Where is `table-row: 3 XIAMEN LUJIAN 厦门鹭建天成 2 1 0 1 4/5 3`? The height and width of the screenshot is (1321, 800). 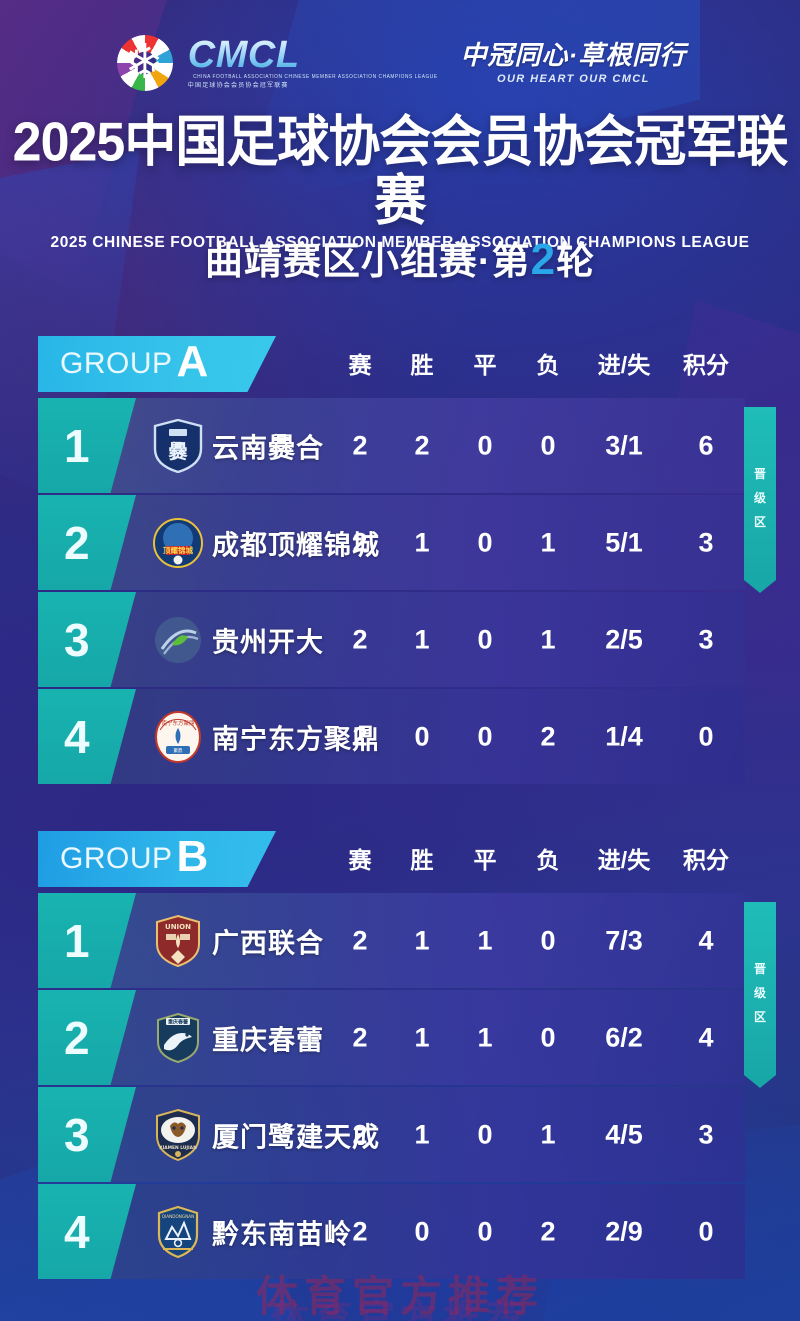
table-row: 3 XIAMEN LUJIAN 厦门鹭建天成 2 1 0 1 4/5 3 is located at coordinates (400, 1134).